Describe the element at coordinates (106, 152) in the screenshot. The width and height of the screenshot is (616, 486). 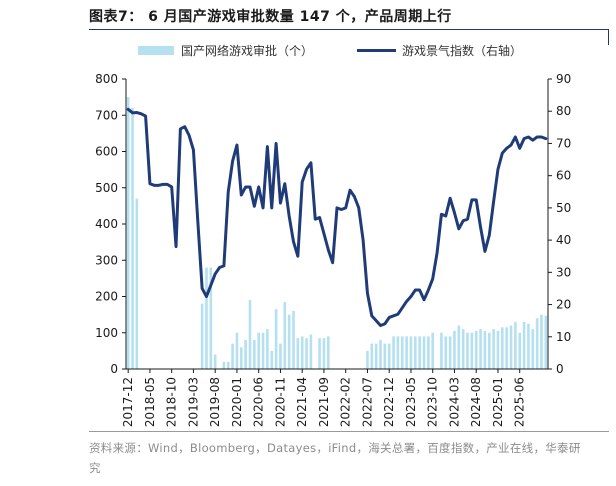
I see `left-tick-label: 600` at that location.